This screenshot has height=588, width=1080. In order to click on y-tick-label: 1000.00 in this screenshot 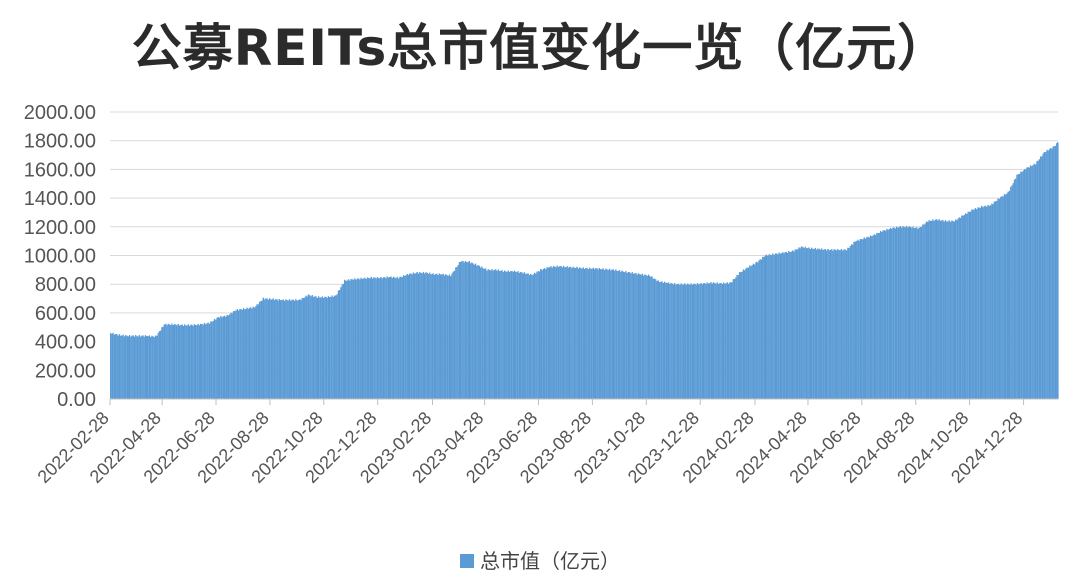, I will do `click(60, 257)`.